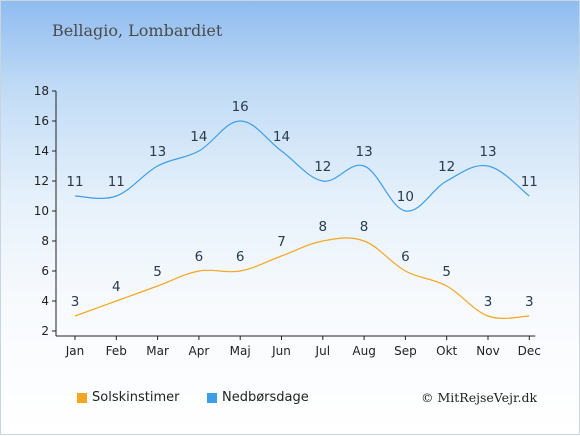  Describe the element at coordinates (41, 211) in the screenshot. I see `y-tick-label: 10` at that location.